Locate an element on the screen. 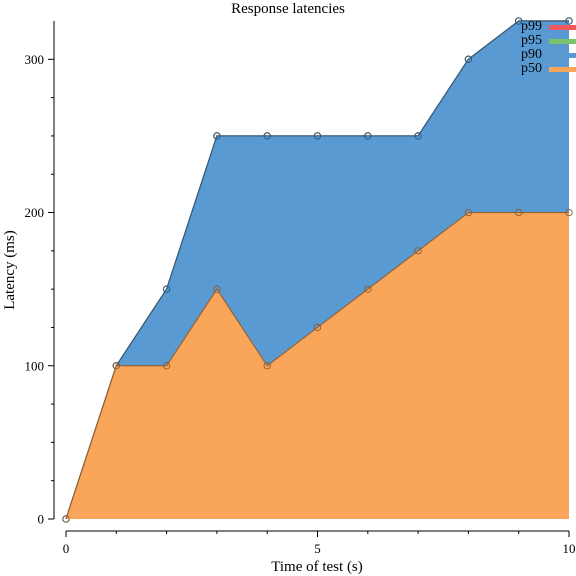 This screenshot has width=576, height=576. legend-label: p99 is located at coordinates (531, 26).